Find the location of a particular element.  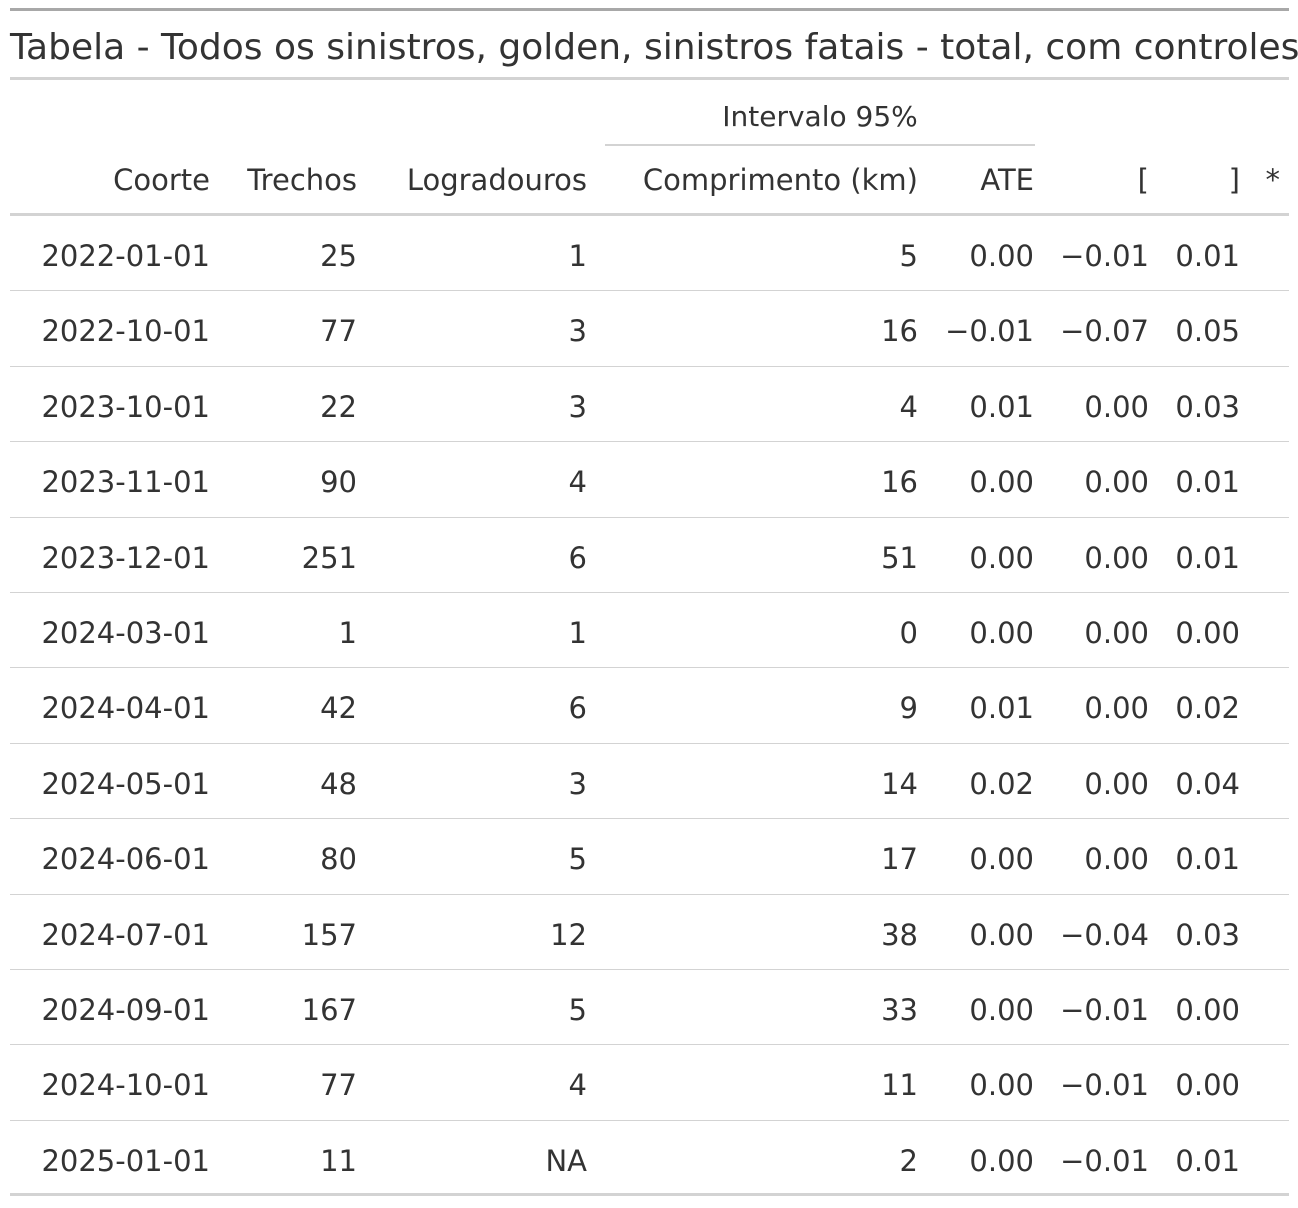

header-ci-lower: [ is located at coordinates (1143, 180).